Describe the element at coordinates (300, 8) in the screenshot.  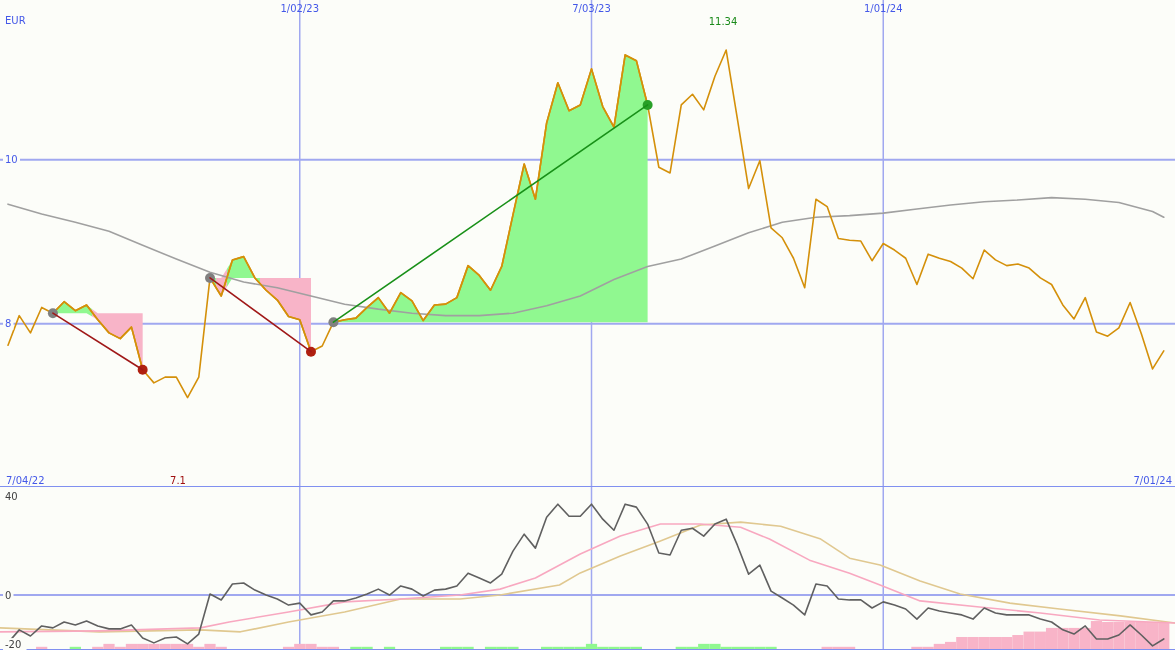
I see `x-tick-label: 1/02/23` at that location.